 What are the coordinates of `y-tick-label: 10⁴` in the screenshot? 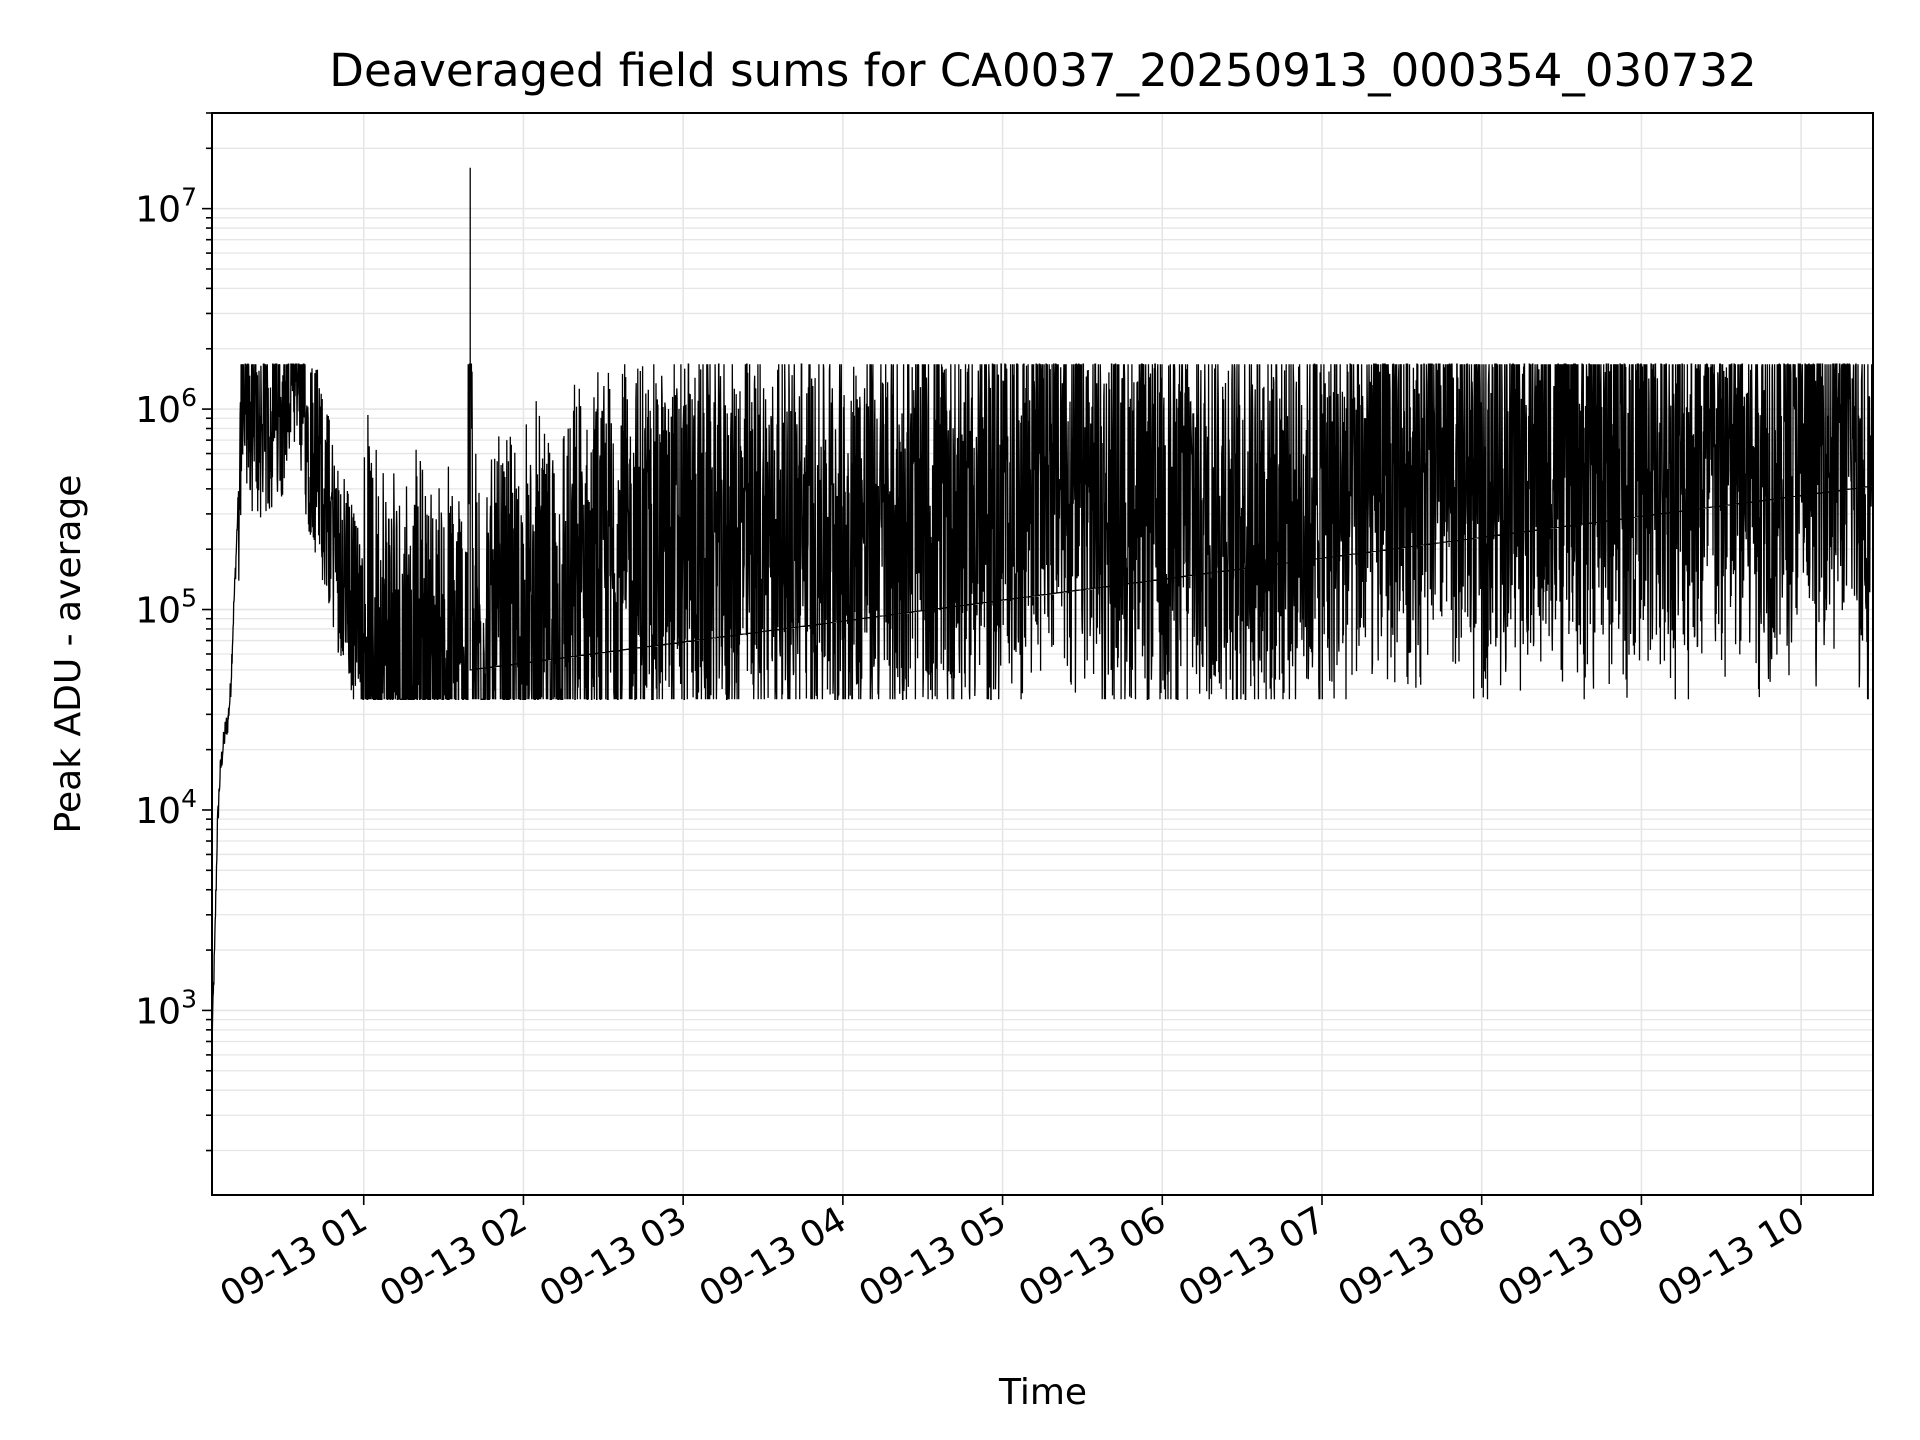 It's located at (166, 808).